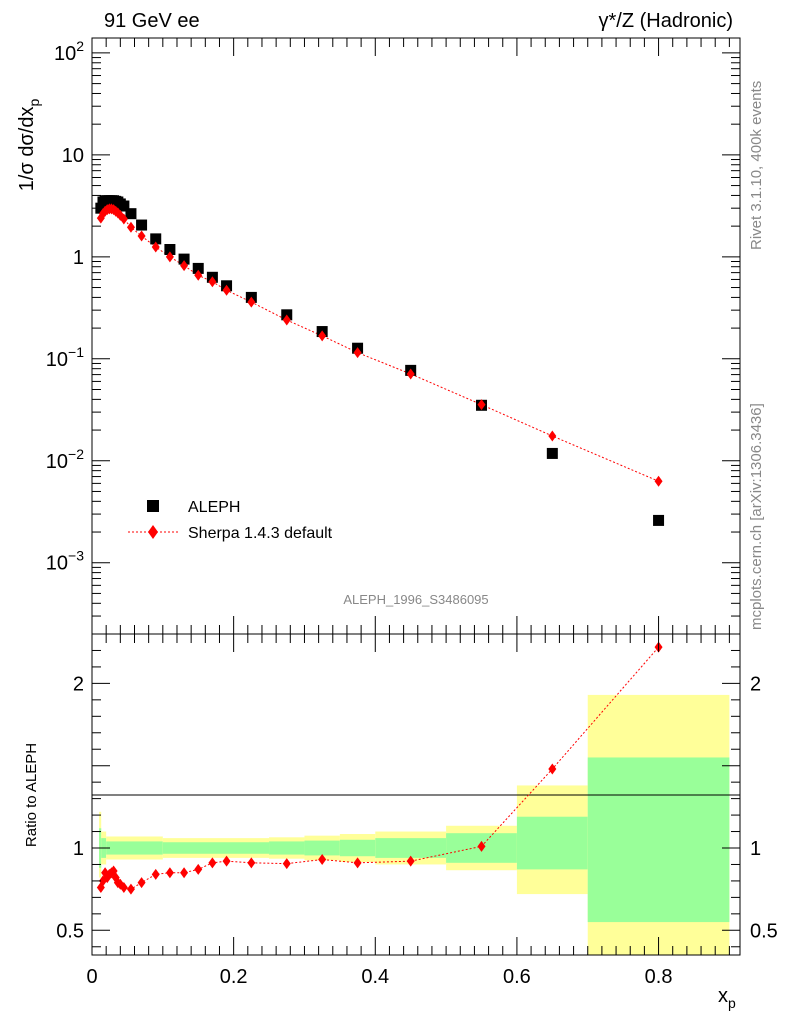  I want to click on legend-marker-aleph, so click(153, 506).